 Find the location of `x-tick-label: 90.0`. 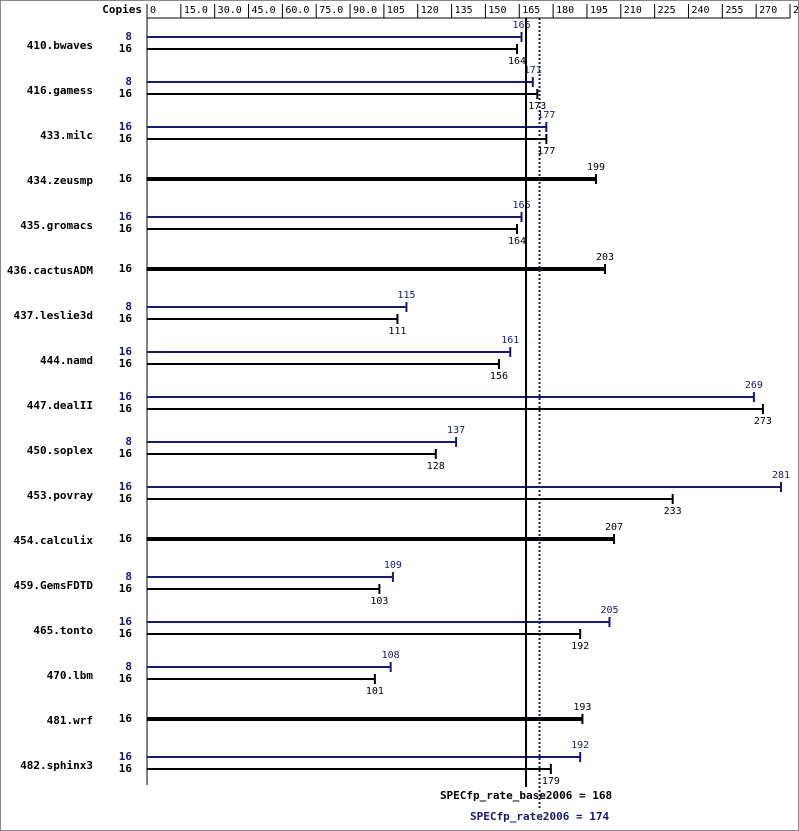

x-tick-label: 90.0 is located at coordinates (365, 10).